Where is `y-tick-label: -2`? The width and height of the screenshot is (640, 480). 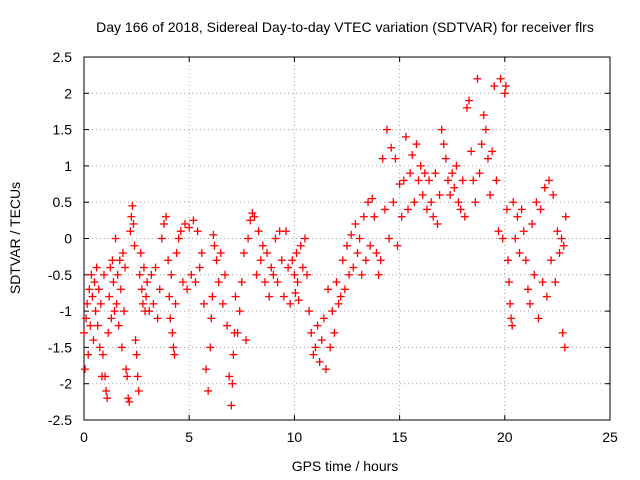
y-tick-label: -2 is located at coordinates (66, 384).